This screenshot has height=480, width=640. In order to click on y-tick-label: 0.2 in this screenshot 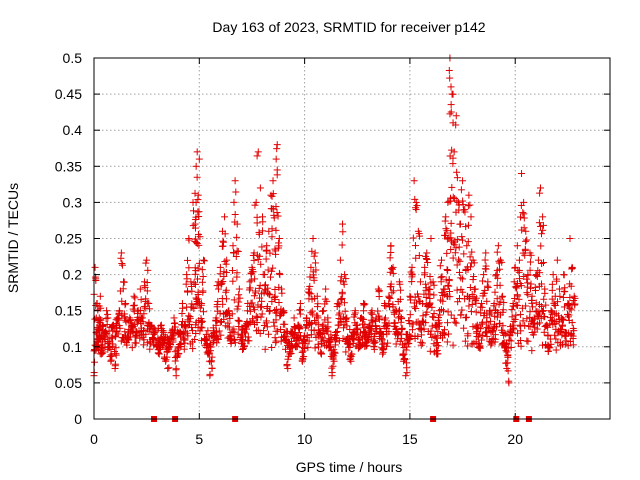, I will do `click(73, 275)`.